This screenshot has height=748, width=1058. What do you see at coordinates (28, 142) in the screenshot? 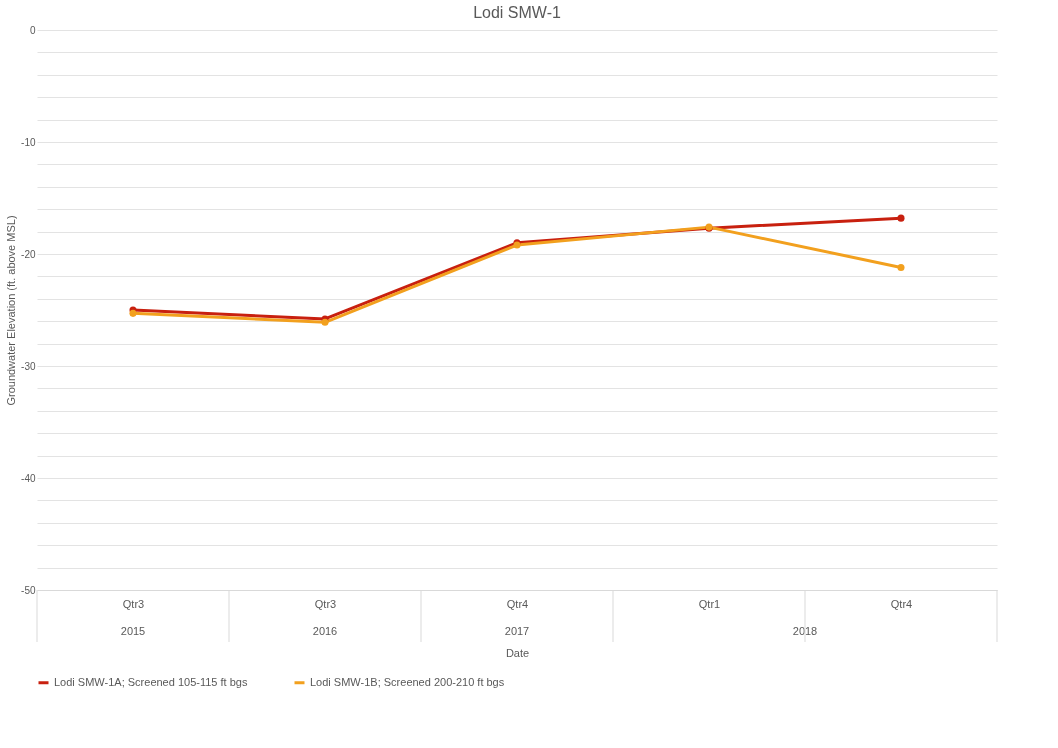
I see `y-tick-label: -10` at bounding box center [28, 142].